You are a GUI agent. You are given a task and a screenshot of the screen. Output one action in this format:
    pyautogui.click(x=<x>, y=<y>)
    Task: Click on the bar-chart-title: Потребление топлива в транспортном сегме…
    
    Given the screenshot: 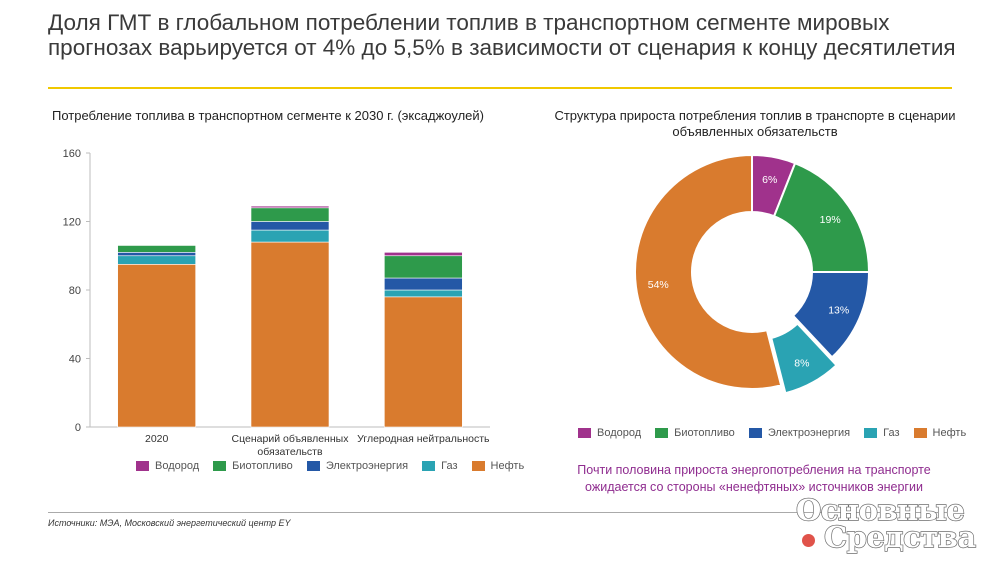 What is the action you would take?
    pyautogui.click(x=268, y=115)
    